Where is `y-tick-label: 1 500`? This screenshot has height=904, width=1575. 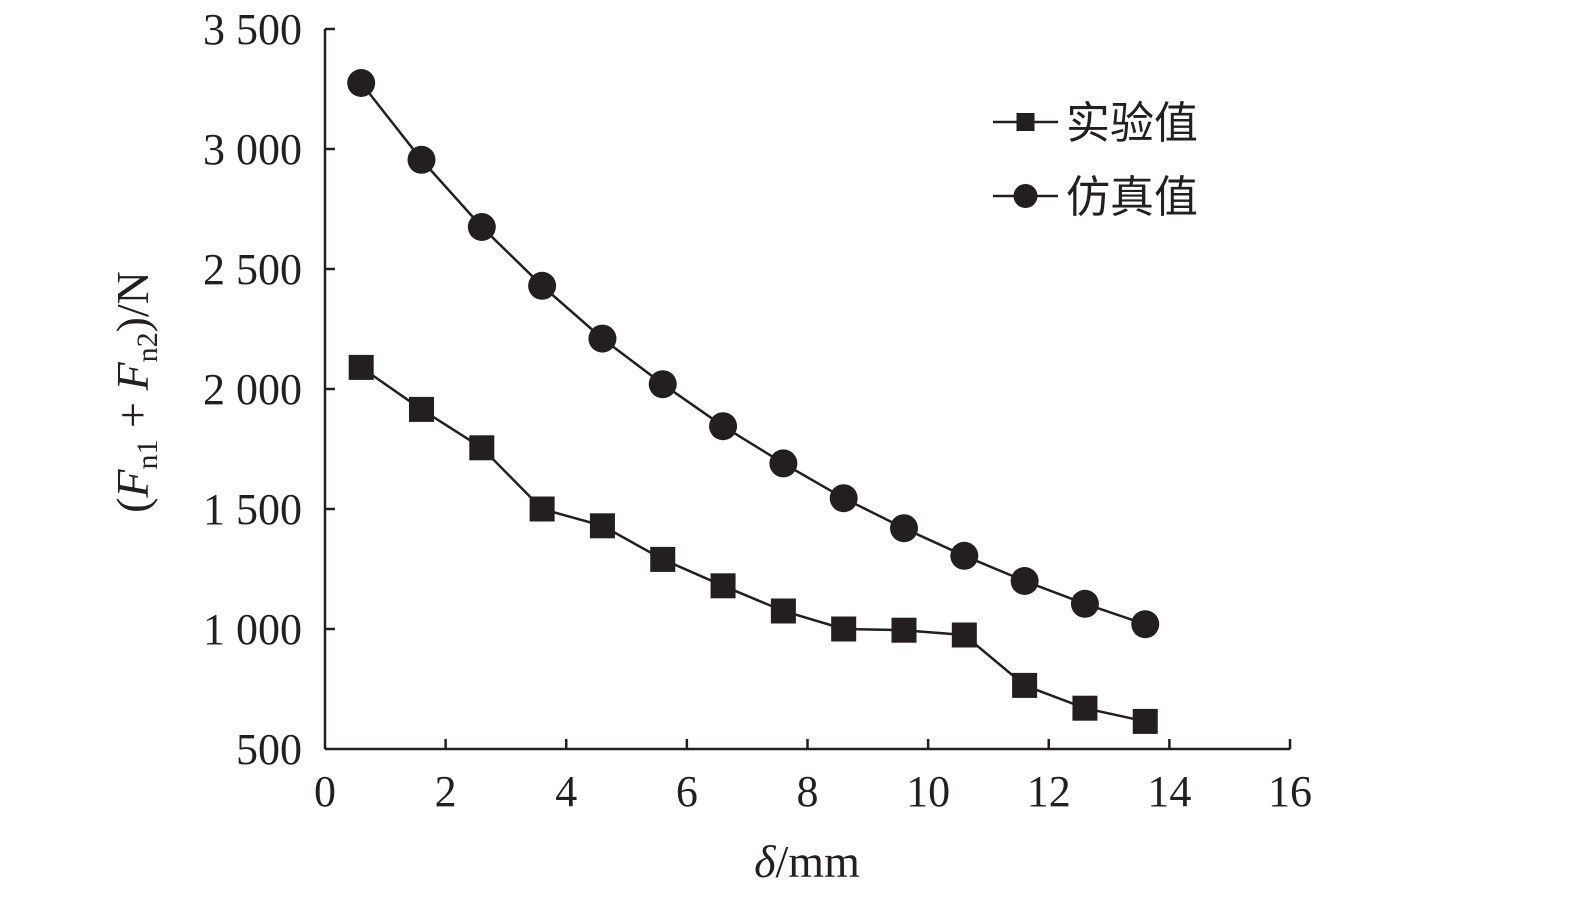
y-tick-label: 1 500 is located at coordinates (252, 509).